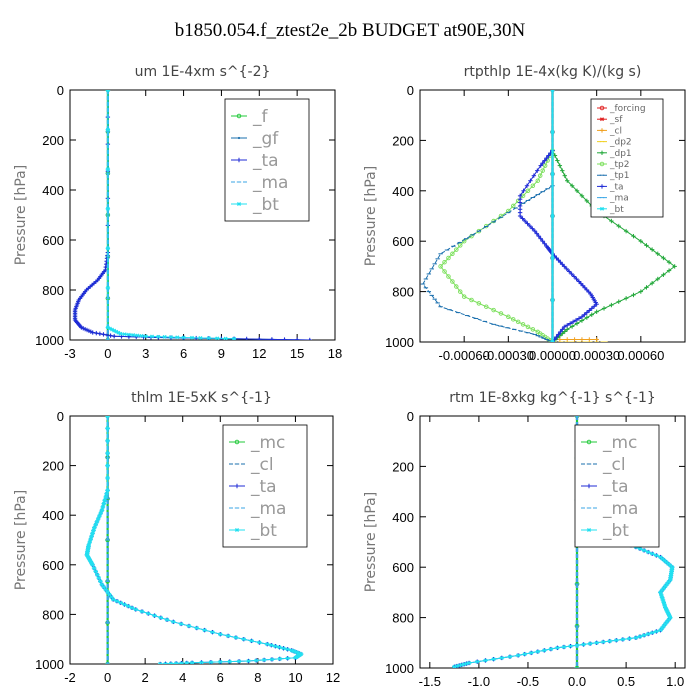 This screenshot has width=700, height=700. I want to click on x-tick-label: -0.5, so click(528, 681).